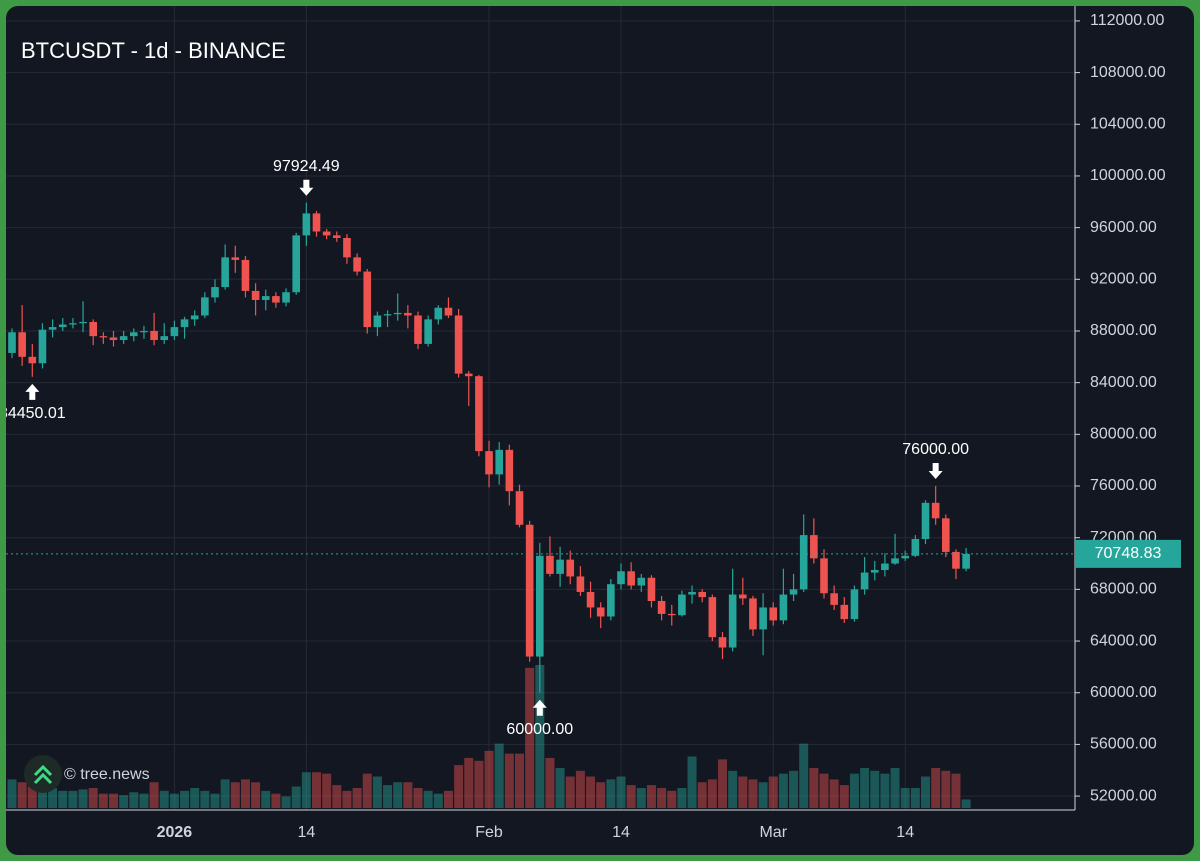 The image size is (1200, 861). Describe the element at coordinates (773, 832) in the screenshot. I see `x-tick-label: Mar` at that location.